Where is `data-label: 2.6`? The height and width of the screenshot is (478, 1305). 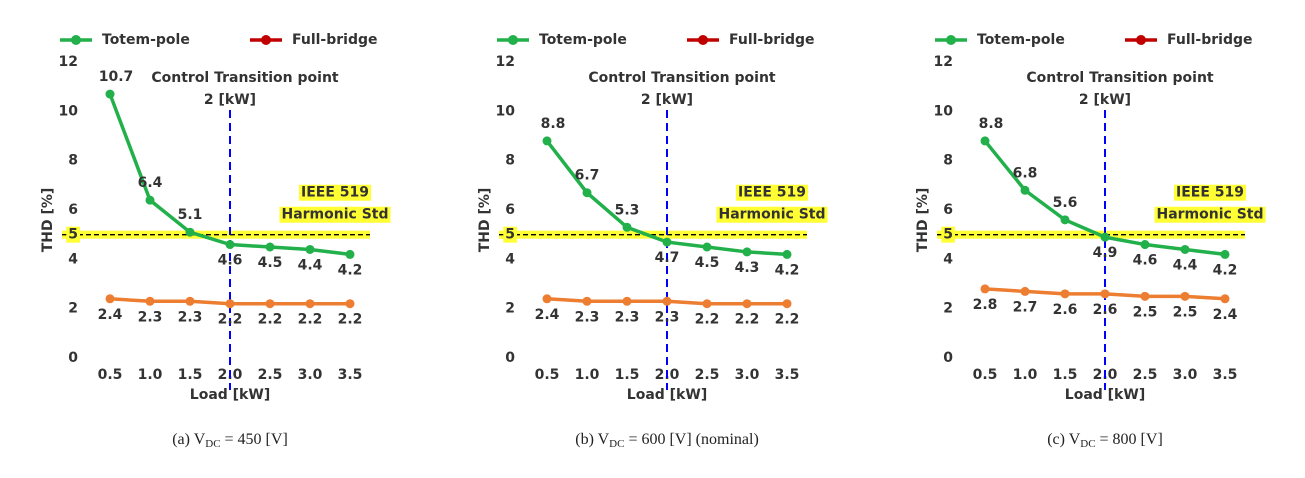 data-label: 2.6 is located at coordinates (1065, 310).